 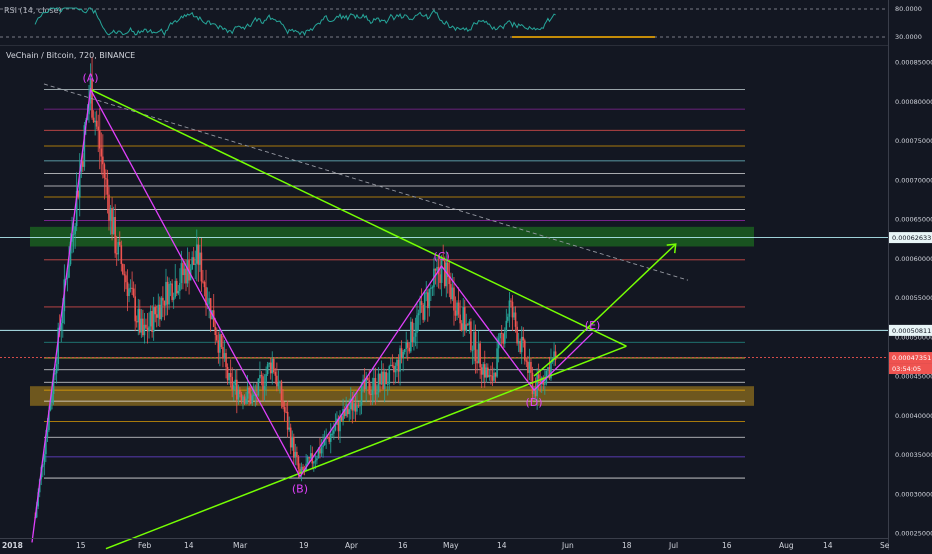 I want to click on wave-label: (A), so click(x=90, y=77).